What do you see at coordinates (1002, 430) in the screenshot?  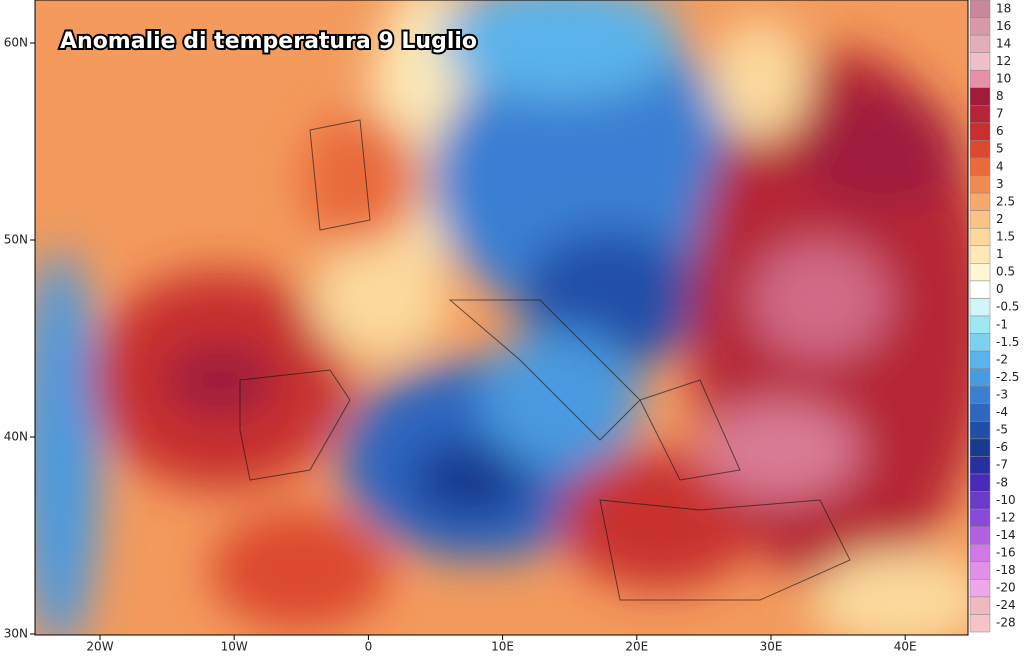 I see `legend-label: -5` at bounding box center [1002, 430].